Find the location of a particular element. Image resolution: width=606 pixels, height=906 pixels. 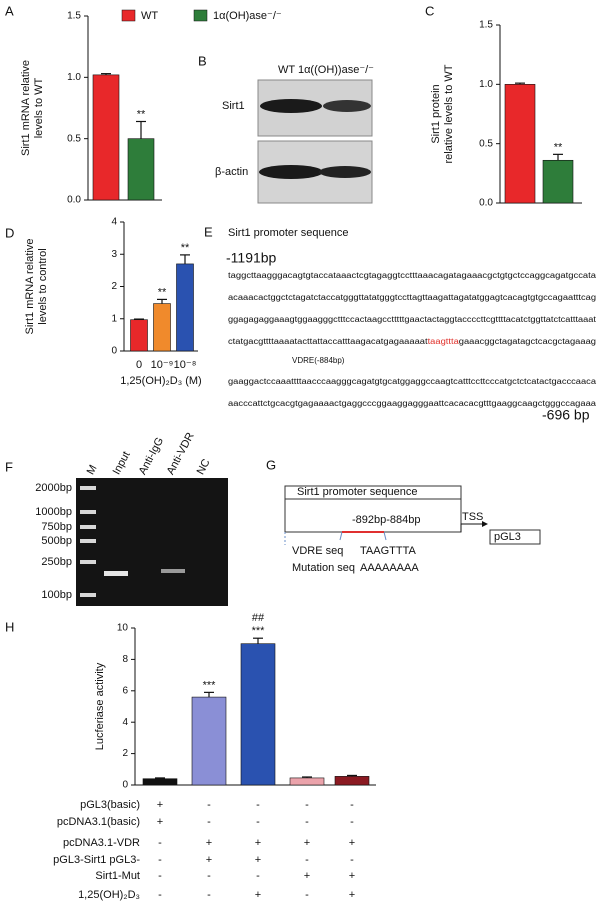

legend-swatch is located at coordinates (200, 15).